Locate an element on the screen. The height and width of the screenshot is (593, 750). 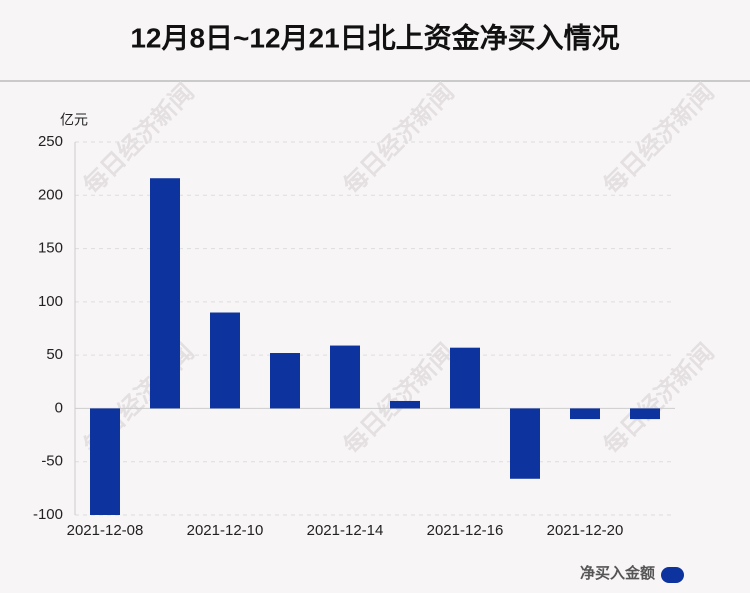
x-tick-label: 2021-12-08 is located at coordinates (105, 530).